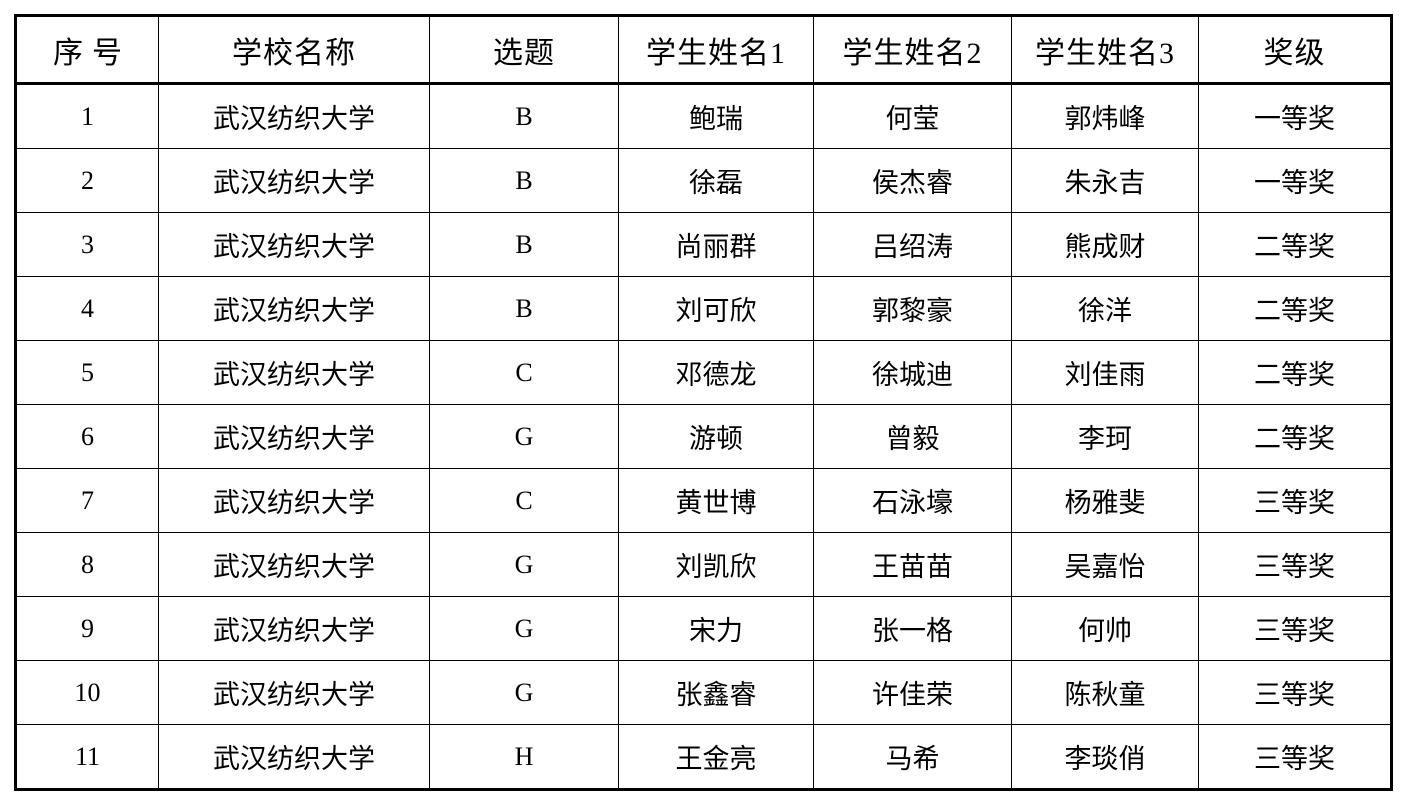 This screenshot has width=1404, height=800. What do you see at coordinates (716, 564) in the screenshot?
I see `cell-name1: 刘凯欣` at bounding box center [716, 564].